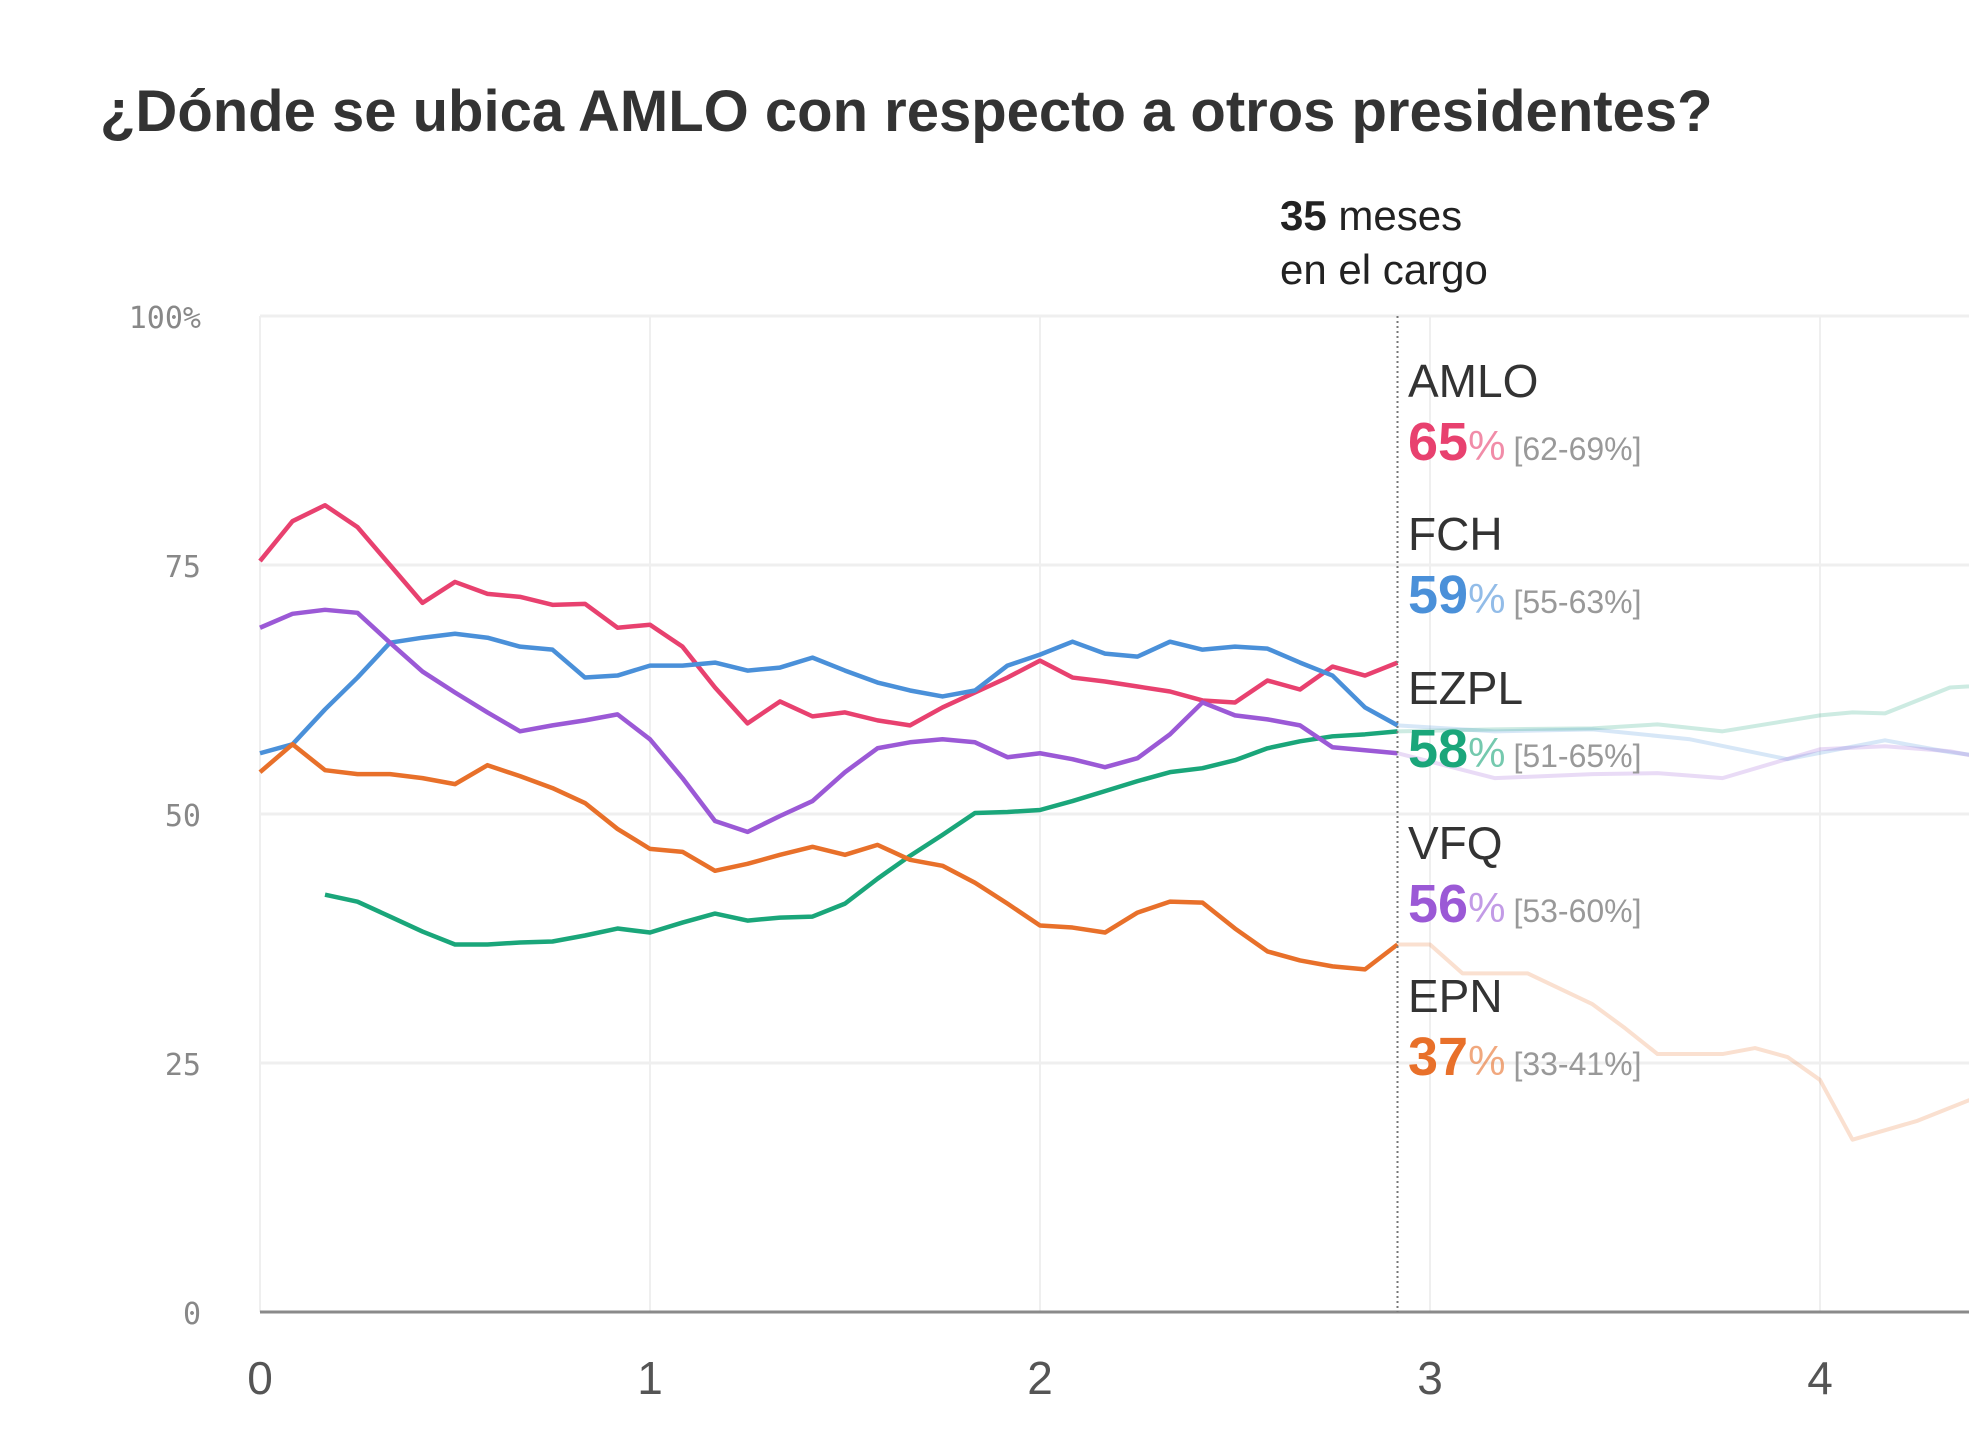 Image resolution: width=1969 pixels, height=1440 pixels. I want to click on value-number: 58, so click(1438, 749).